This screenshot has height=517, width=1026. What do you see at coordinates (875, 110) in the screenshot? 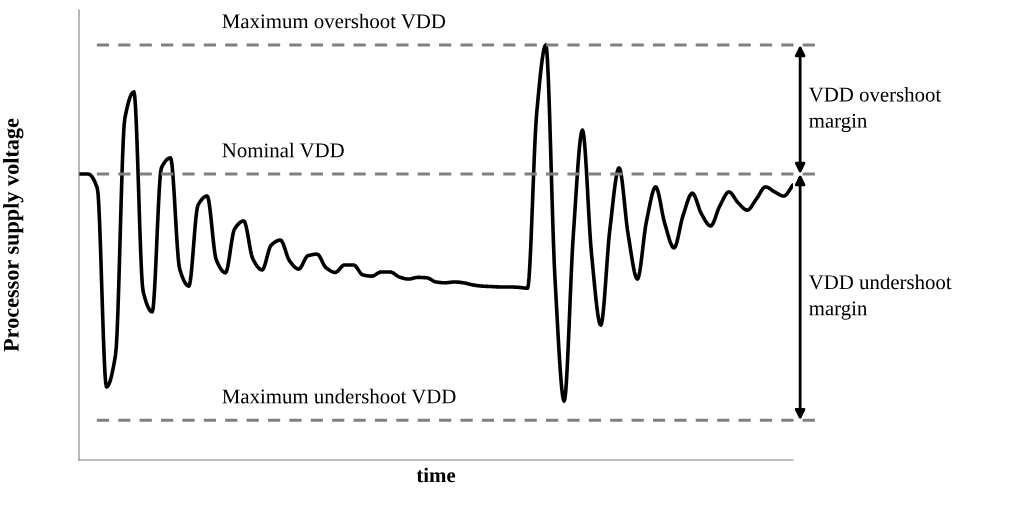
I see `text: VDD overshoot margin` at bounding box center [875, 110].